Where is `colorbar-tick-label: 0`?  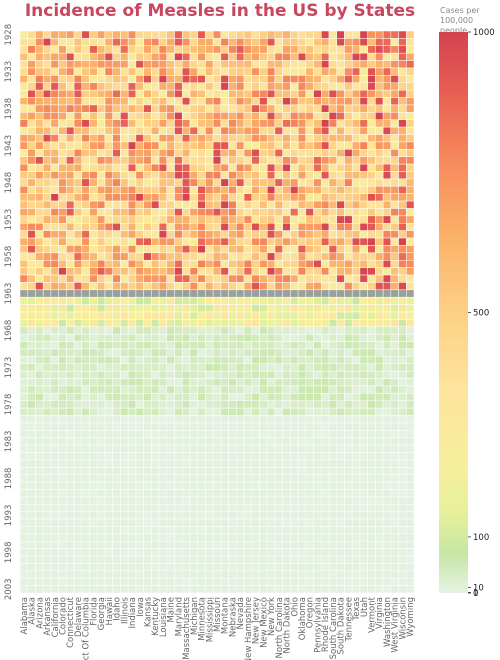 colorbar-tick-label: 0 is located at coordinates (475, 594).